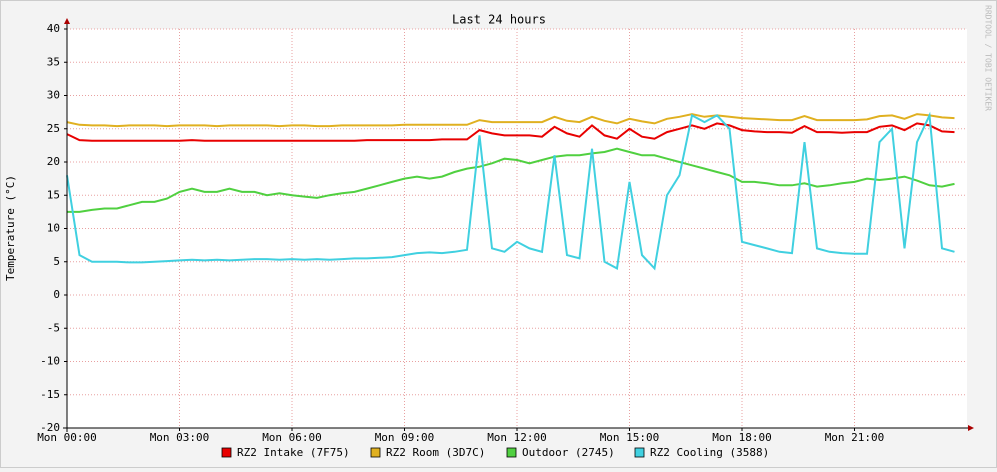  What do you see at coordinates (50, 361) in the screenshot?
I see `y-tick-label: -10` at bounding box center [50, 361].